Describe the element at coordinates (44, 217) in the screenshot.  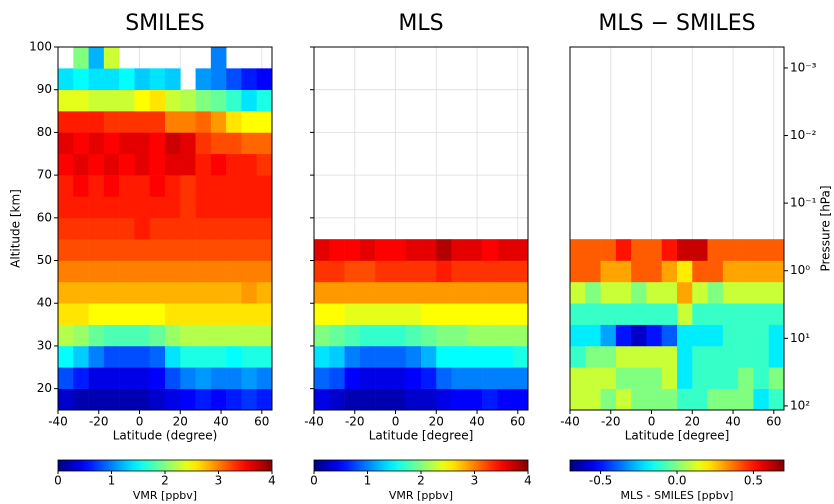
I see `y-tick-label: 60` at that location.